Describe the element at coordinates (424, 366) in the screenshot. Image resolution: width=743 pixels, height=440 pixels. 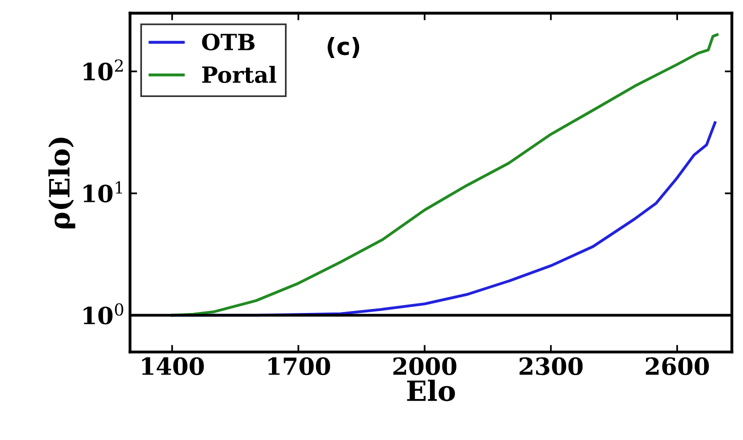
I see `x-tick-label: 2000` at that location.